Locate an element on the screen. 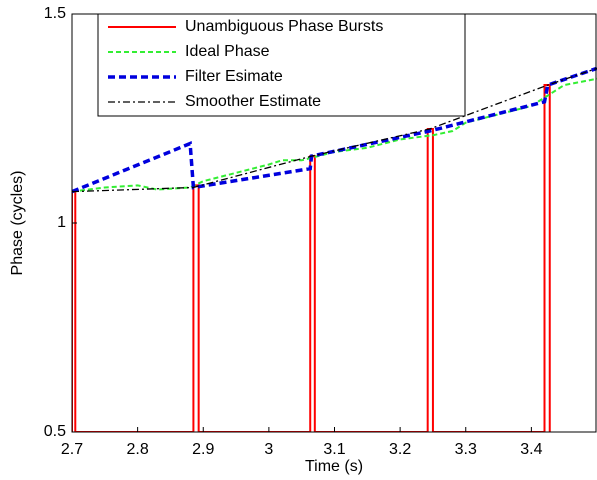 Image resolution: width=597 pixels, height=480 pixels. x-tick-label: 3 is located at coordinates (268, 449).